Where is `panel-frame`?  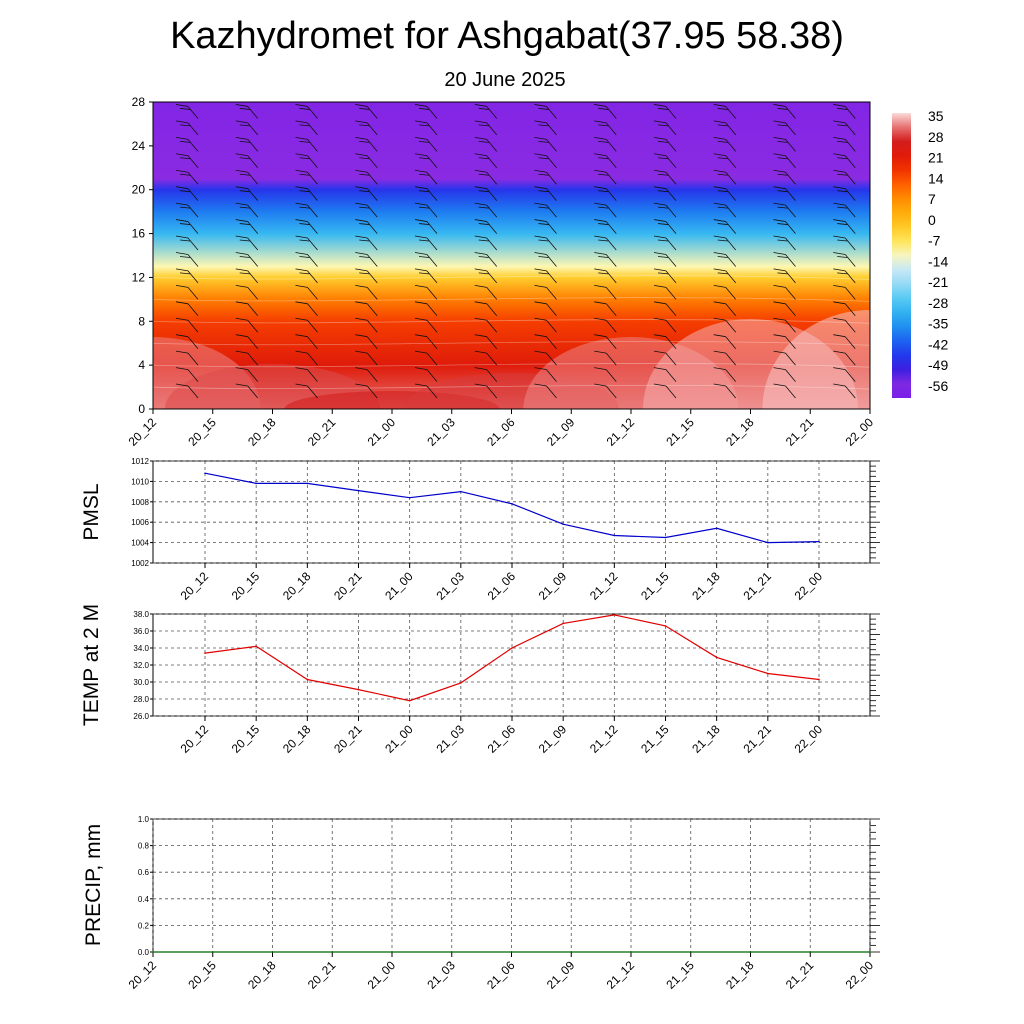 panel-frame is located at coordinates (511, 512).